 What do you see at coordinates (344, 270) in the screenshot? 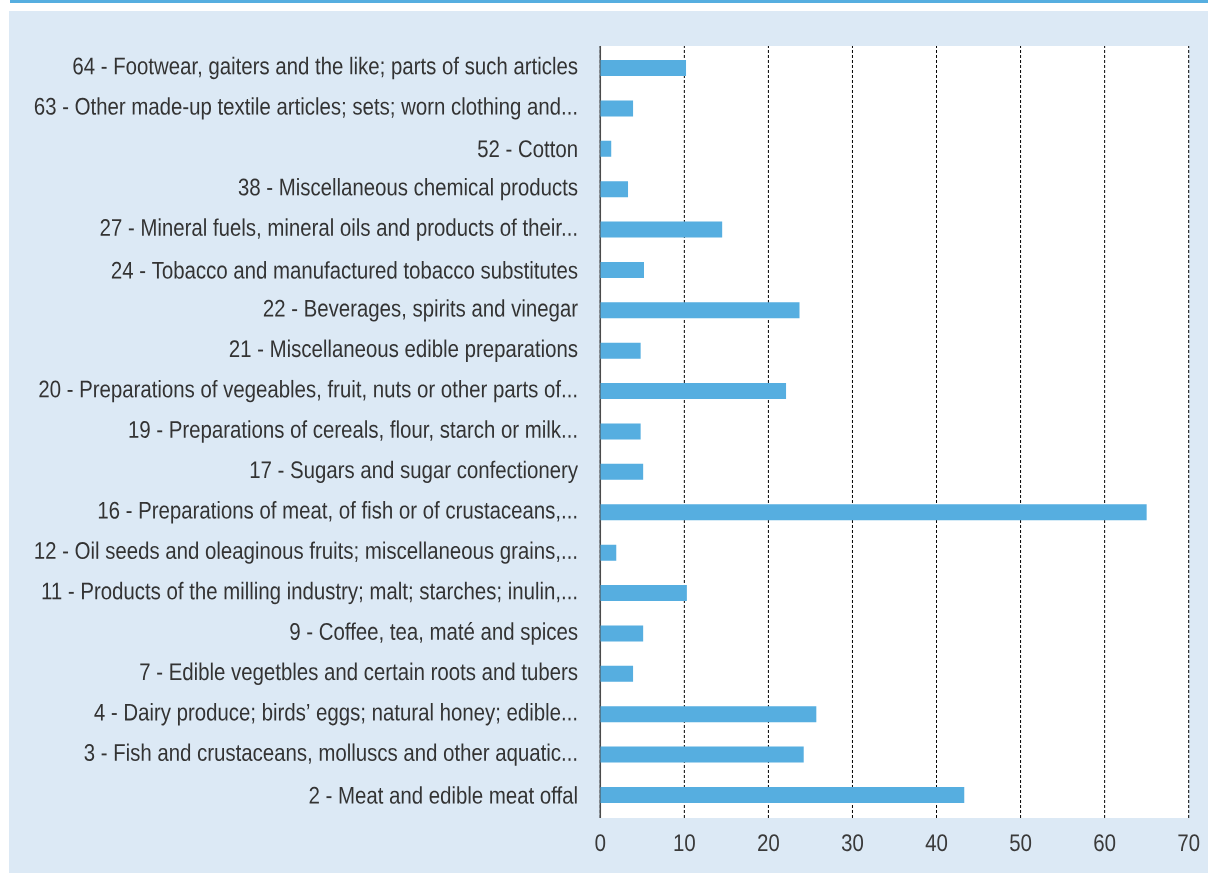
I see `y-tick-label: 24 - Tobacco and manufactured tobacco substitutes` at bounding box center [344, 270].